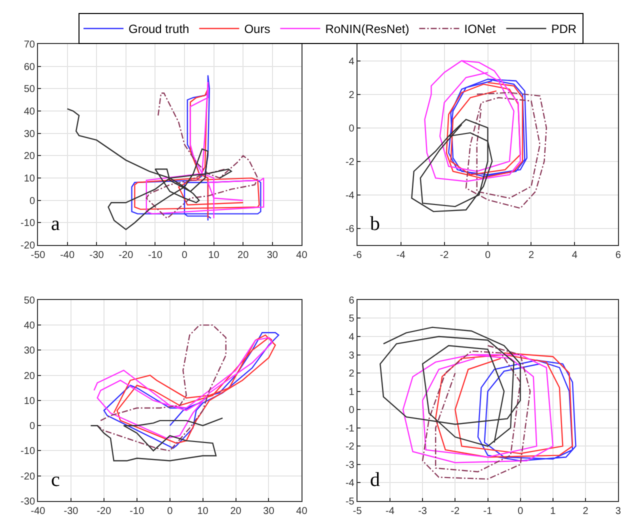  I want to click on y-tick-label: 3, so click(351, 356).